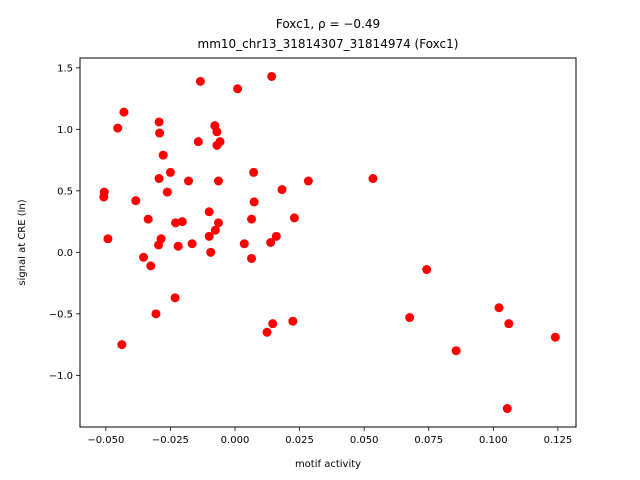 The width and height of the screenshot is (640, 480). What do you see at coordinates (493, 440) in the screenshot?
I see `x-tick-label: 0.100` at bounding box center [493, 440].